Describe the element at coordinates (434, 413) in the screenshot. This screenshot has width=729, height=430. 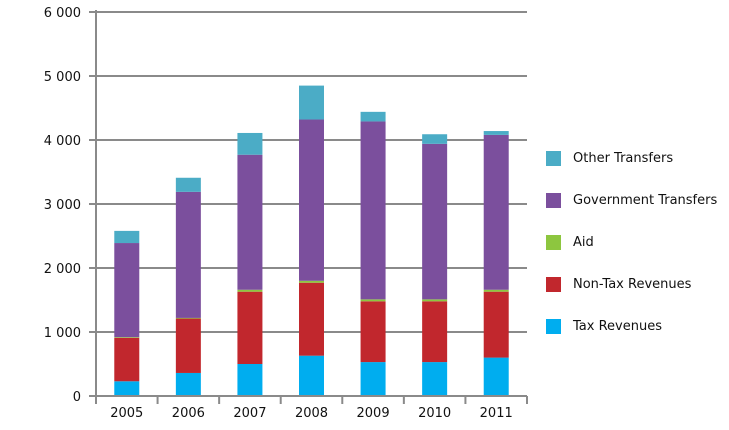
I see `x-tick-label: 2010` at that location.